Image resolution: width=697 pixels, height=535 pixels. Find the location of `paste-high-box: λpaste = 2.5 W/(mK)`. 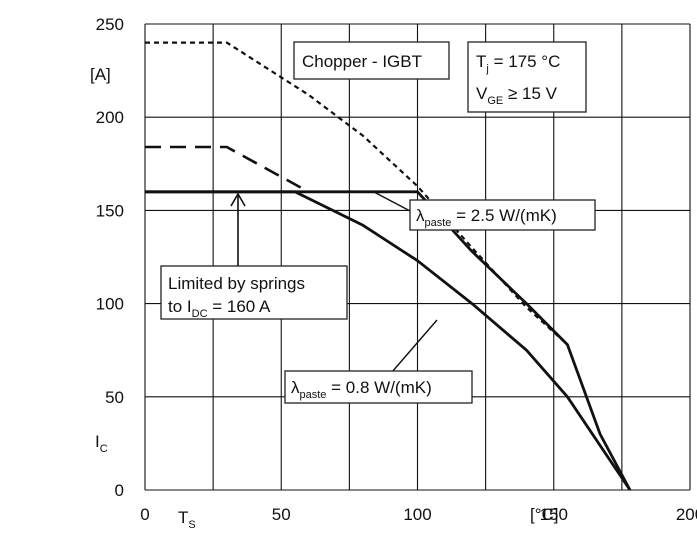

paste-high-box: λpaste = 2.5 W/(mK) is located at coordinates (502, 215).